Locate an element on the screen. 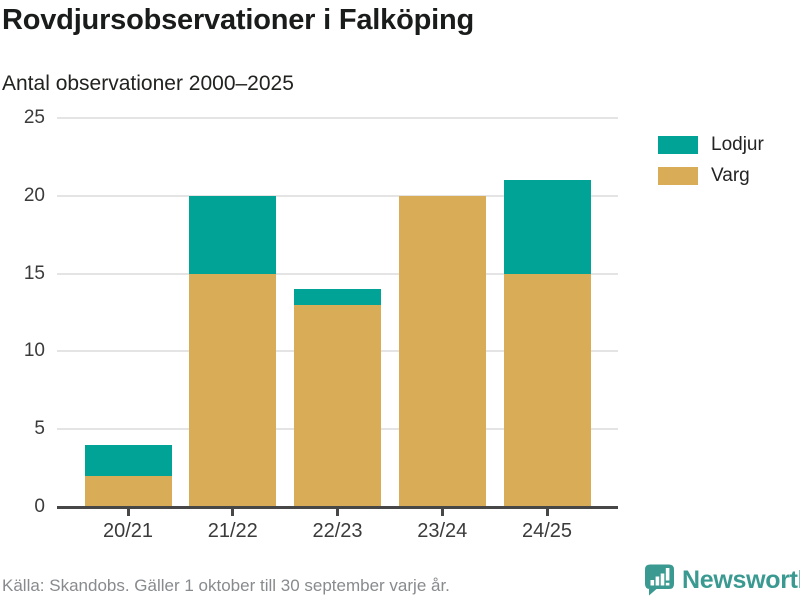 The width and height of the screenshot is (800, 600). y-tick-label: 25 is located at coordinates (34, 117).